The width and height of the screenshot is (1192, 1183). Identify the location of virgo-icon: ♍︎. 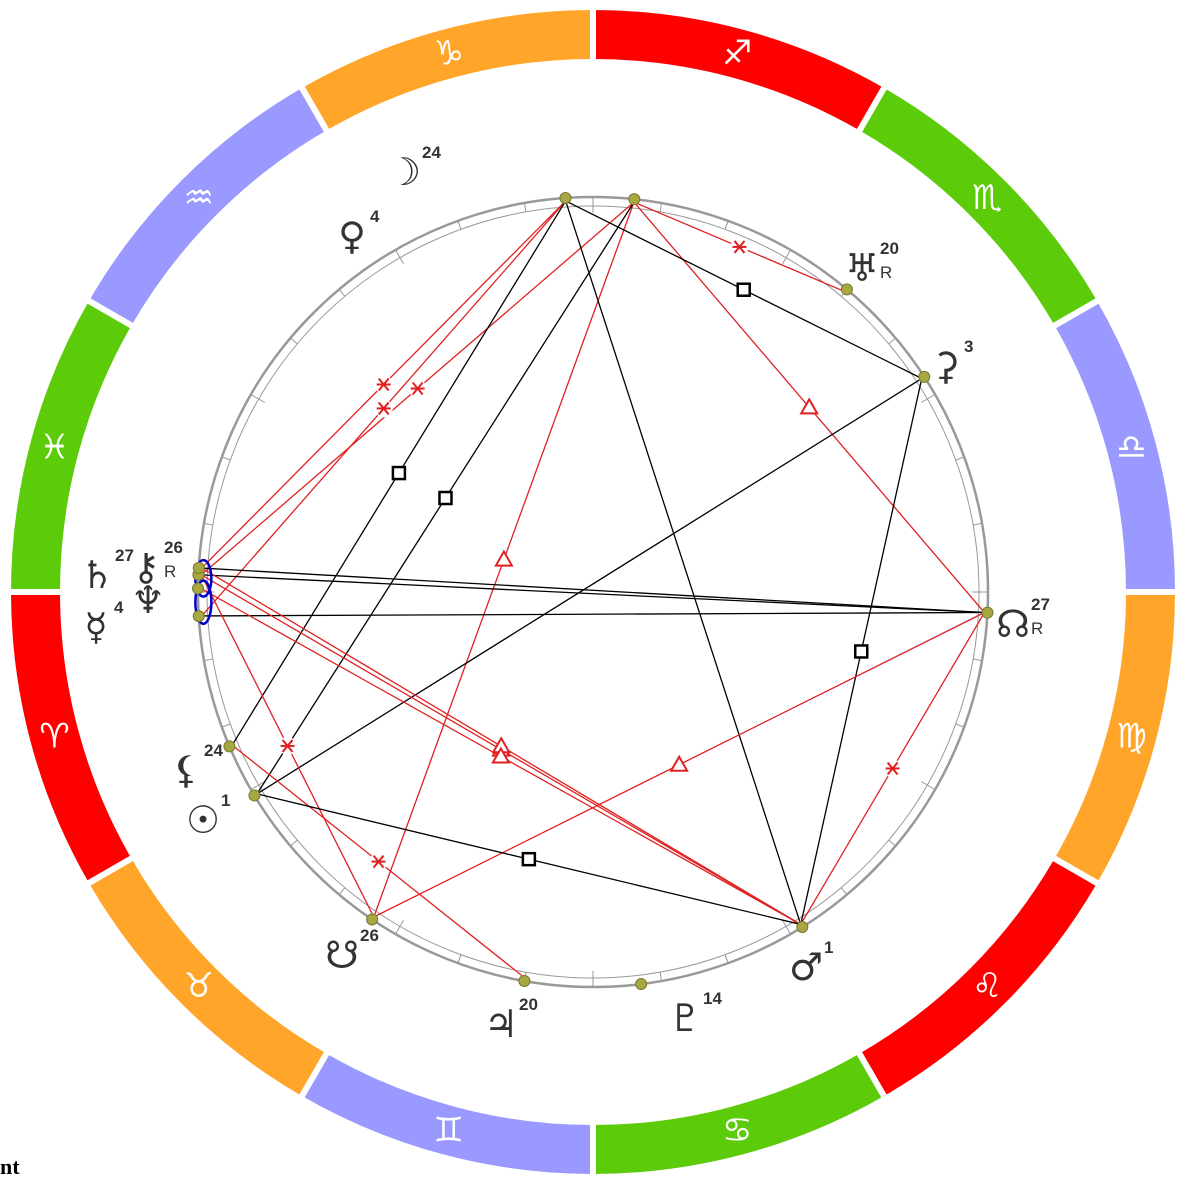
(1131, 736).